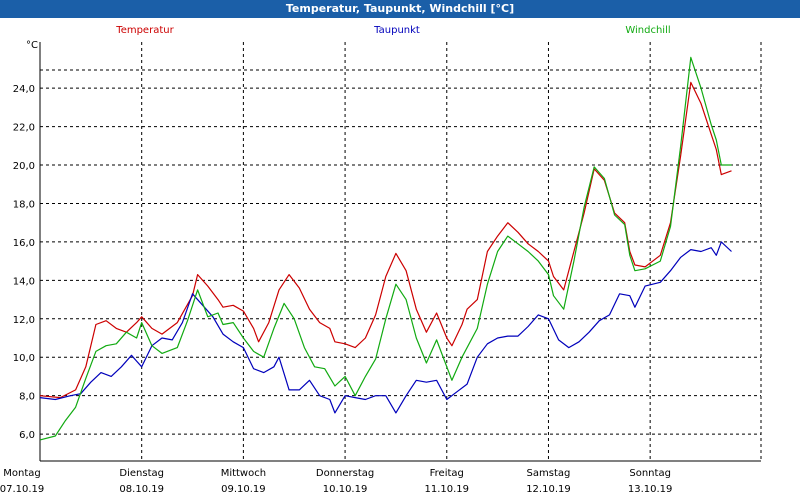 This screenshot has height=500, width=800. I want to click on y-tick-label: 14,0, so click(24, 281).